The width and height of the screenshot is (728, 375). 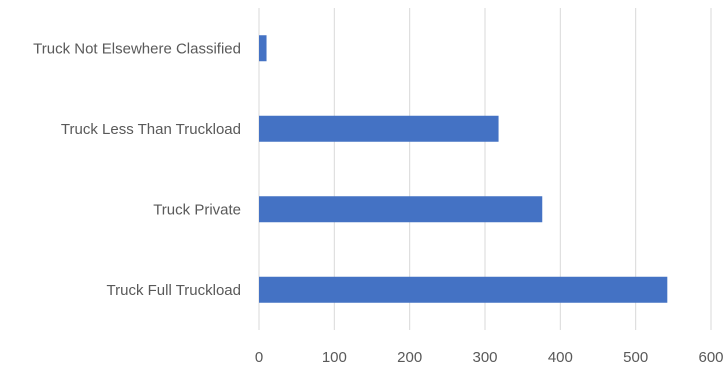 I want to click on x-tick-labels: 0 100 200 300 400 500 600, so click(x=489, y=357).